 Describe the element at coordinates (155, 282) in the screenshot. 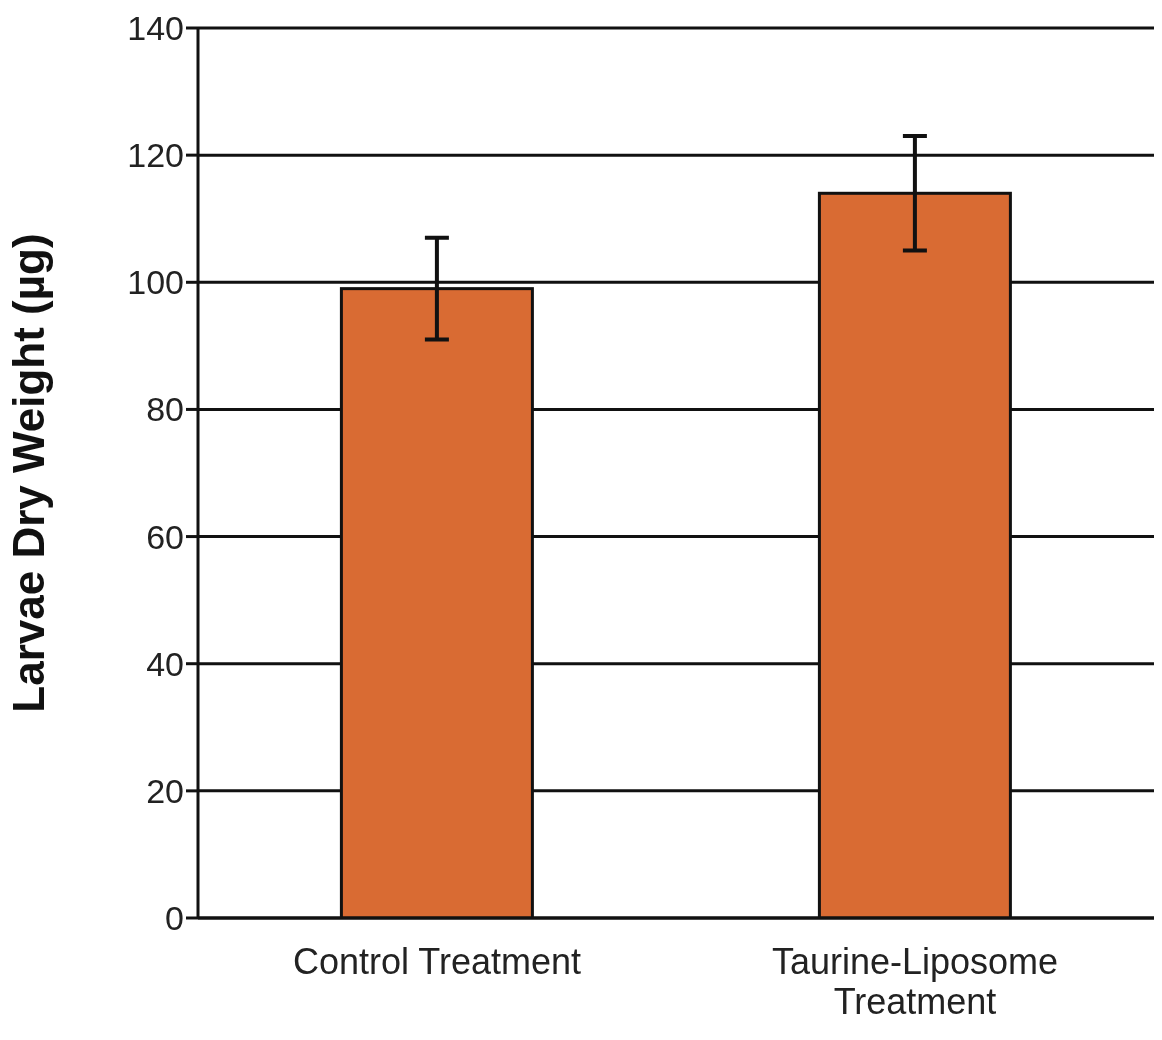

I see `y-tick-label: 100` at that location.